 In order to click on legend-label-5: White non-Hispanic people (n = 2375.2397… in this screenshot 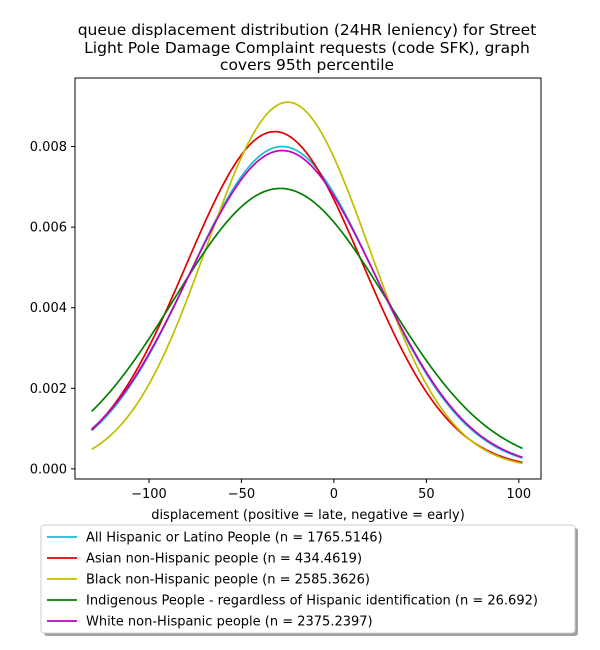, I will do `click(229, 622)`.